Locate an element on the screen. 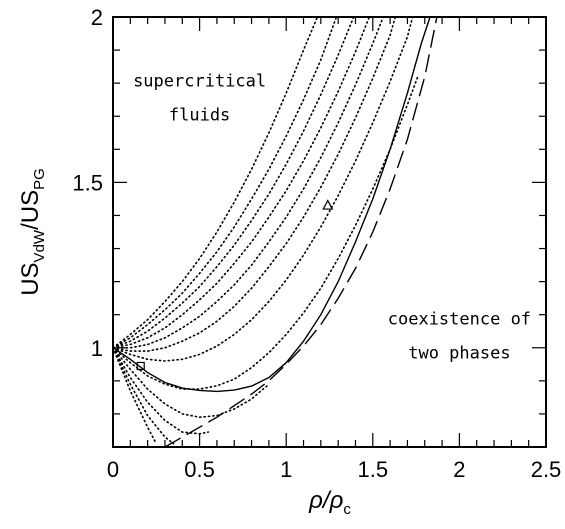  y-axis-label-num: US is located at coordinates (30, 278).